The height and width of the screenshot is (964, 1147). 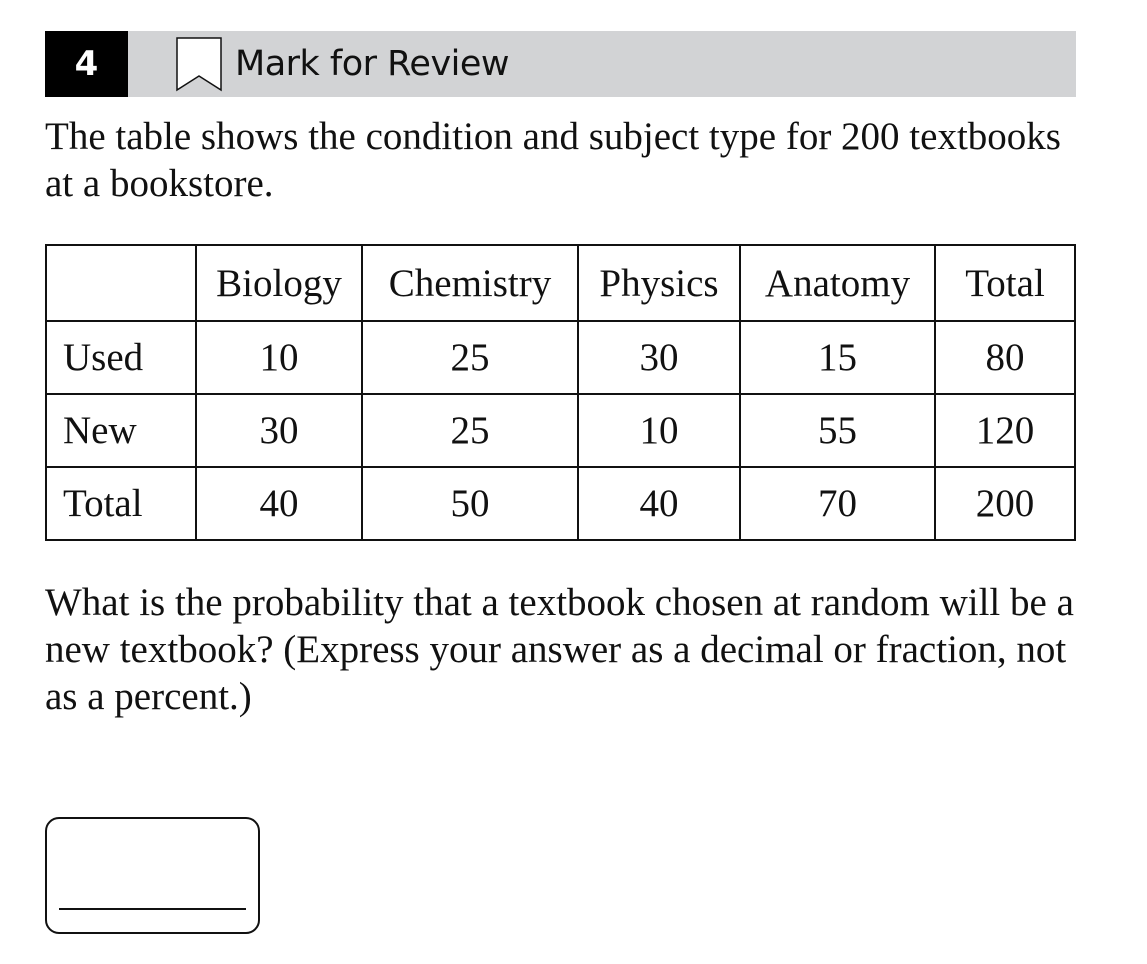 I want to click on answer-underline, so click(x=152, y=908).